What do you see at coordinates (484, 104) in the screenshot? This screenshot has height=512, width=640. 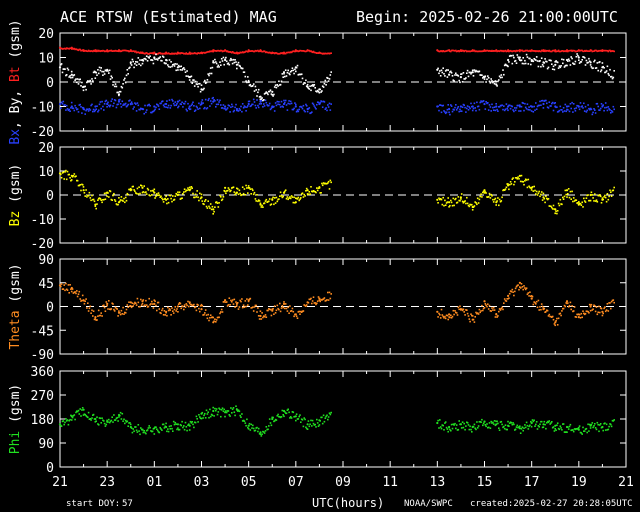 I see `data-marker-bx` at bounding box center [484, 104].